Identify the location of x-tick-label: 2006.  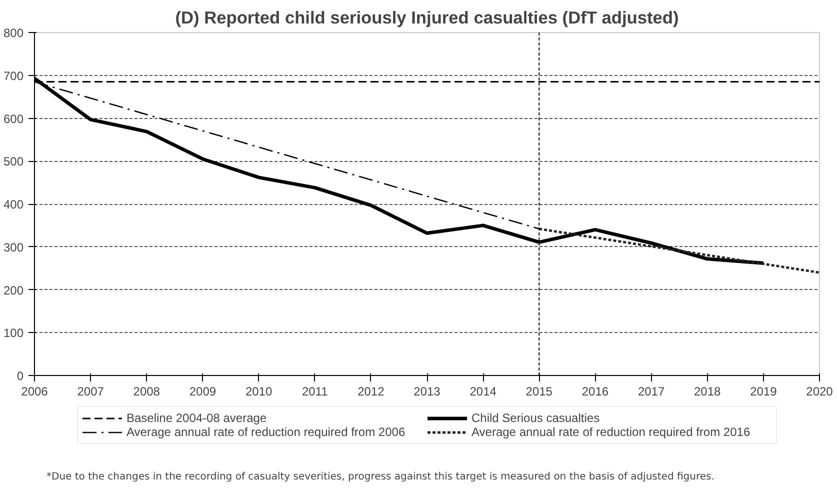
(34, 391).